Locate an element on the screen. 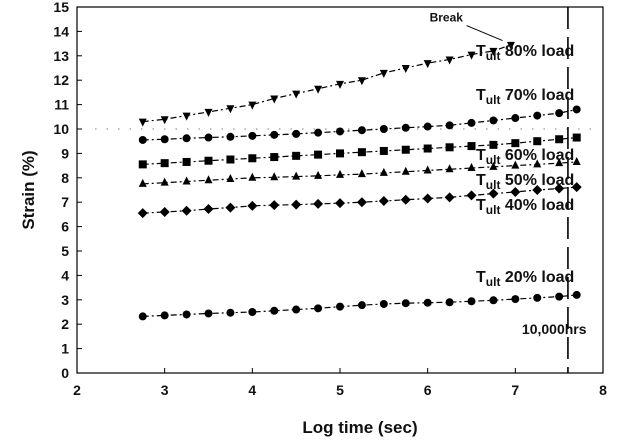 Image resolution: width=617 pixels, height=443 pixels. x-axis-title: Log time (sec) is located at coordinates (359, 427).